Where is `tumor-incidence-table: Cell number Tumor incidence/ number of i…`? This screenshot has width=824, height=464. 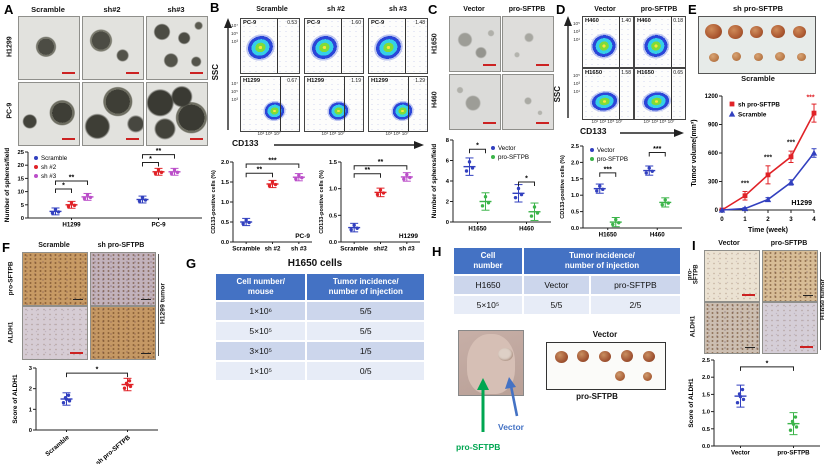 tumor-incidence-table: Cell number Tumor incidence/ number of i… is located at coordinates (567, 281).